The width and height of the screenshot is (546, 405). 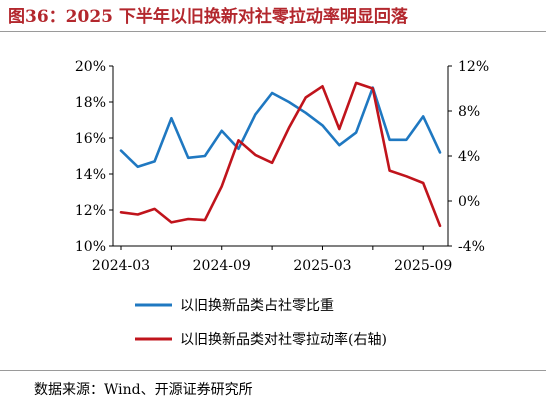 I want to click on right-y-tick-label: 0%, so click(x=469, y=202).